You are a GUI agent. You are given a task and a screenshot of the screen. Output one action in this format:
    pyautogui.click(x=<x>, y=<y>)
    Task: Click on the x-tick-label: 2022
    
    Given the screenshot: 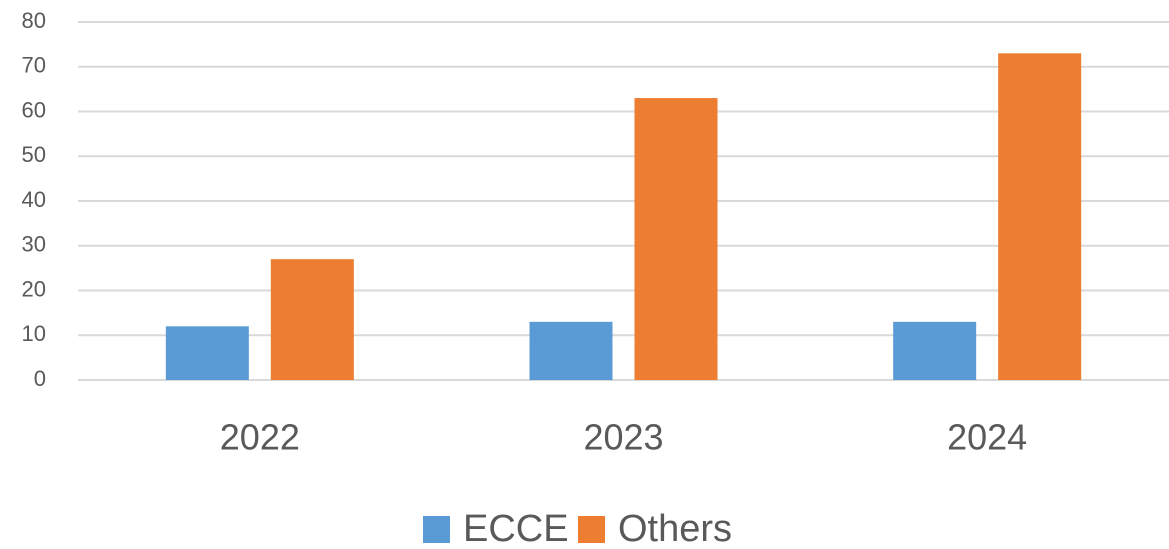 What is the action you would take?
    pyautogui.click(x=260, y=437)
    